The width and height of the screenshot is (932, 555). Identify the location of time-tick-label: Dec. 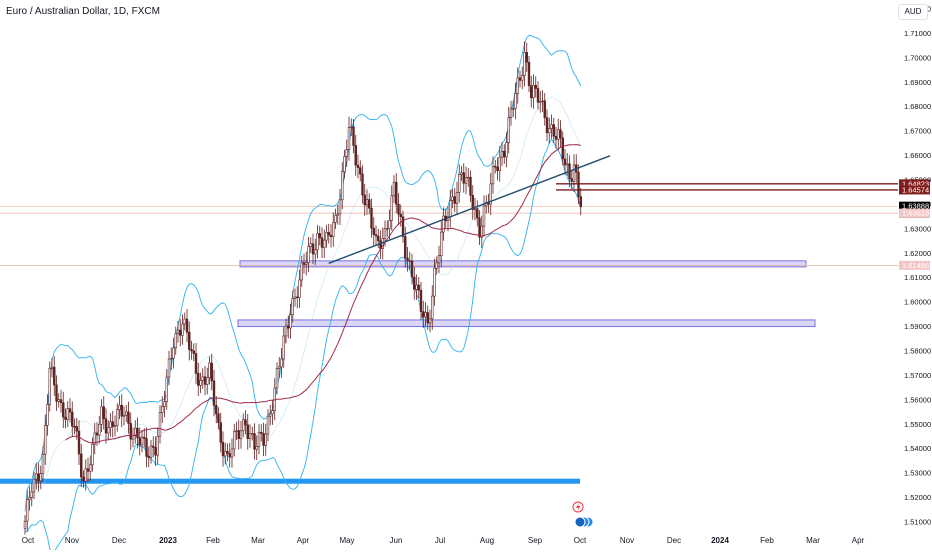
(119, 540).